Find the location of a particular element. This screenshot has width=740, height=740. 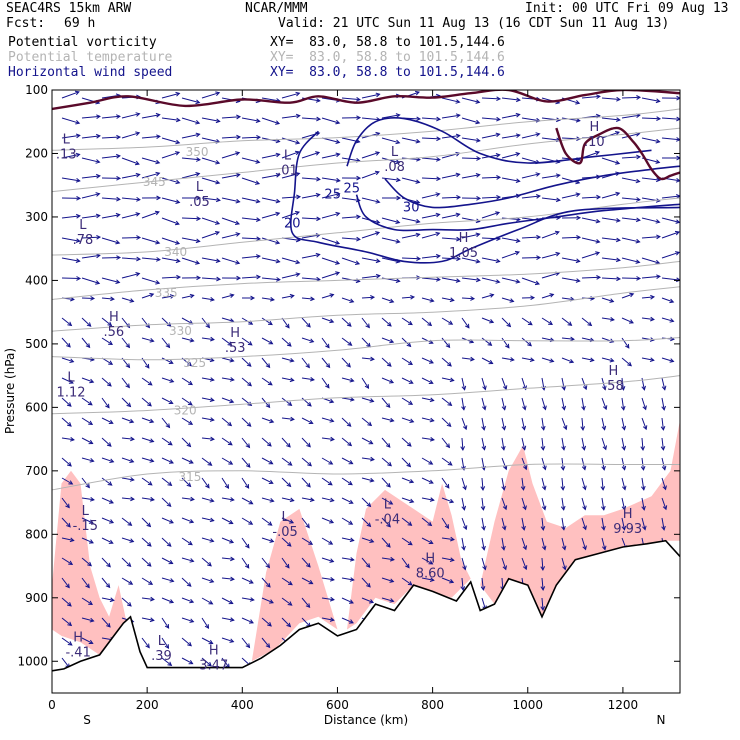

theta-label-350: 350 is located at coordinates (197, 152).